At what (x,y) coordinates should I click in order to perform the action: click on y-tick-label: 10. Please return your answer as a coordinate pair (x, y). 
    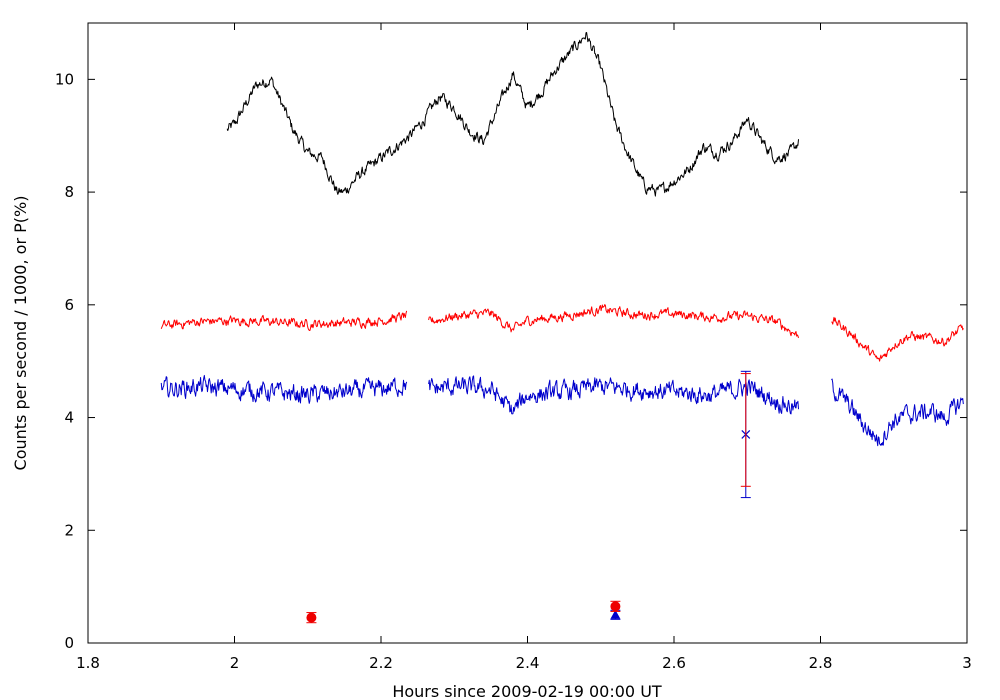
    Looking at the image, I should click on (64, 79).